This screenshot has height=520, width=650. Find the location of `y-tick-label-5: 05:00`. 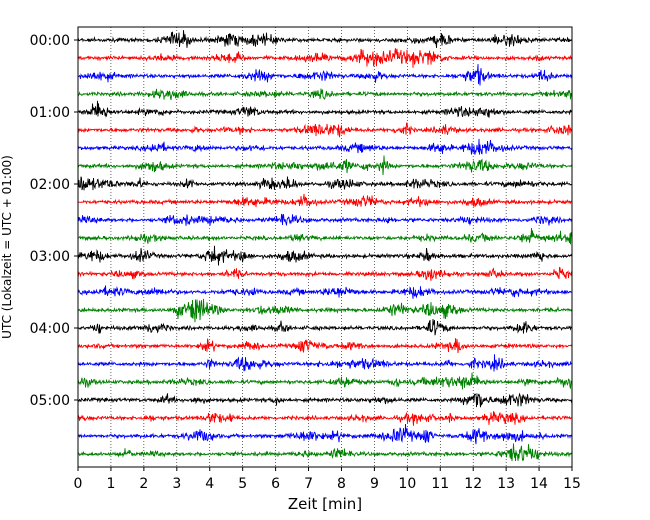

y-tick-label-5: 05:00 is located at coordinates (50, 401).